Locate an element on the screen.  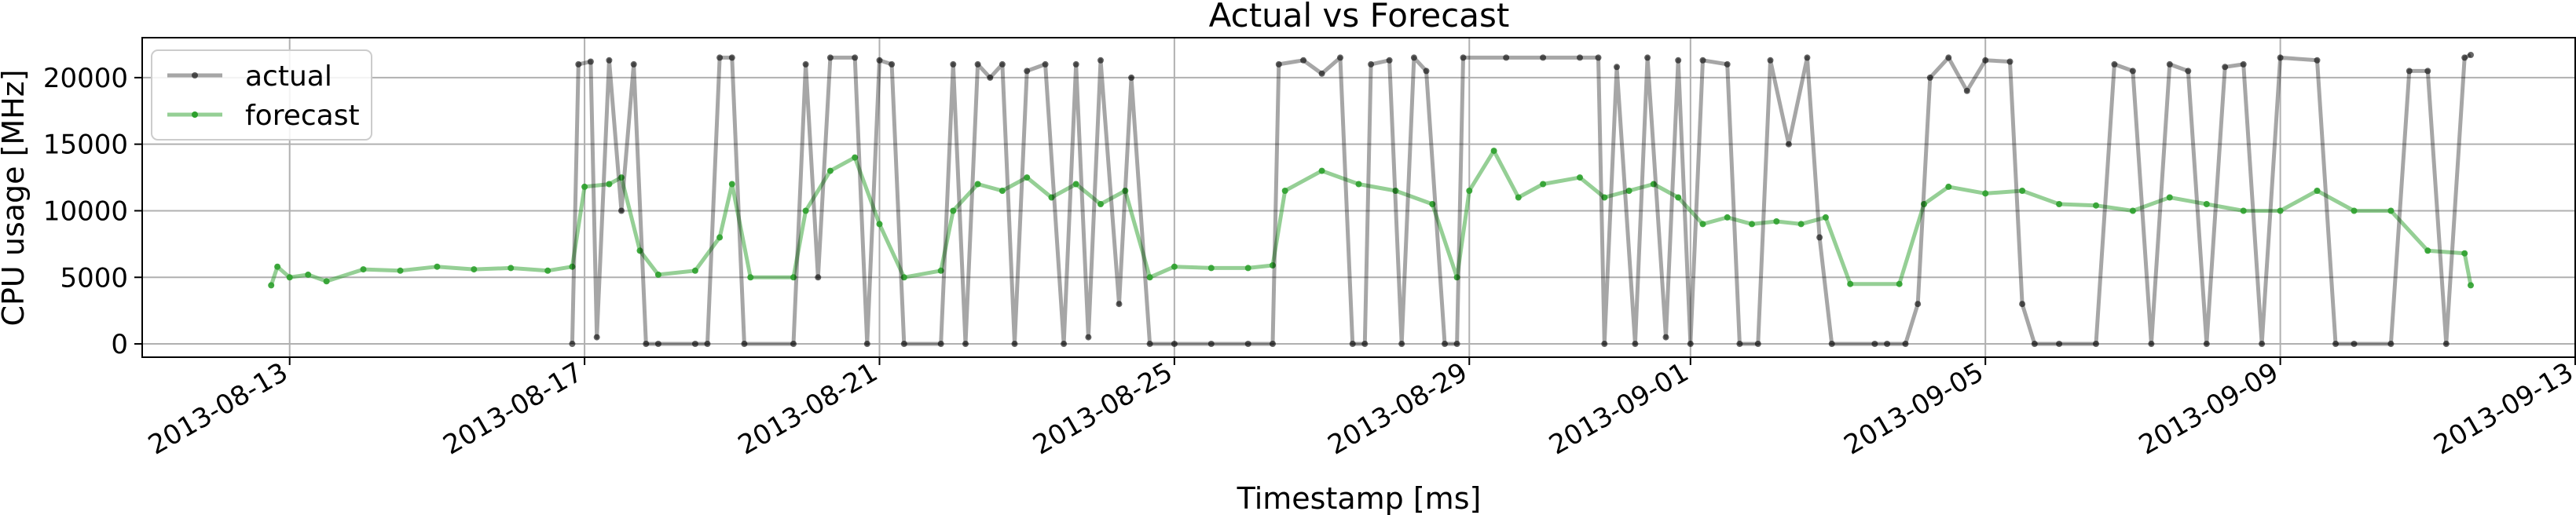
x-axis-label: Timestamp [ms] is located at coordinates (1359, 498).